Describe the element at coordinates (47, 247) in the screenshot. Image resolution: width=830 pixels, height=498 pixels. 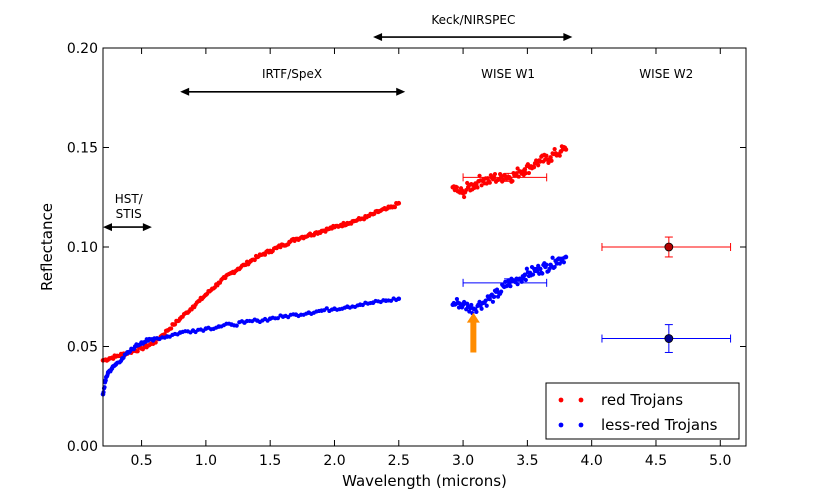
I see `y-axis-label: Reflectance` at that location.